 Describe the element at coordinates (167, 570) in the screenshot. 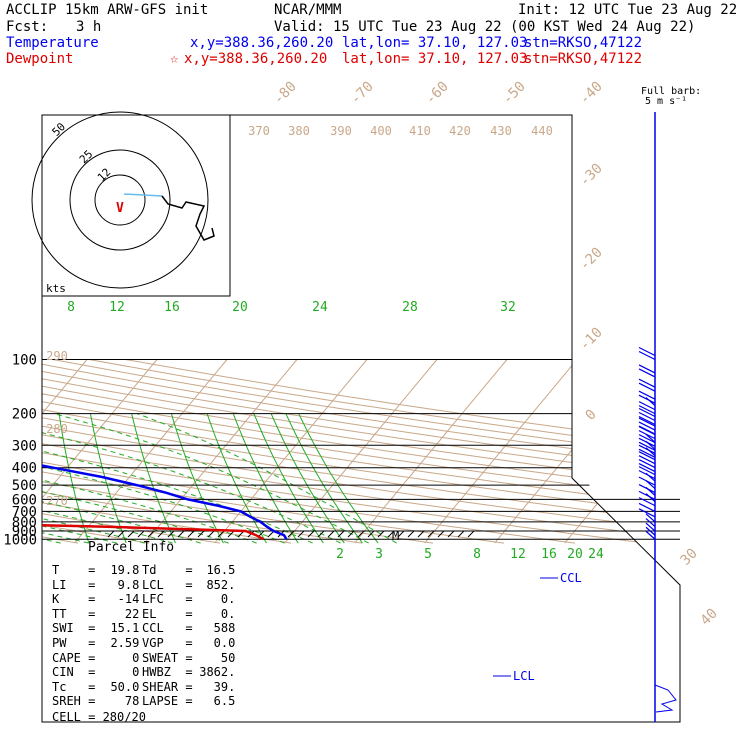

I see `parcel-key: Td =` at that location.